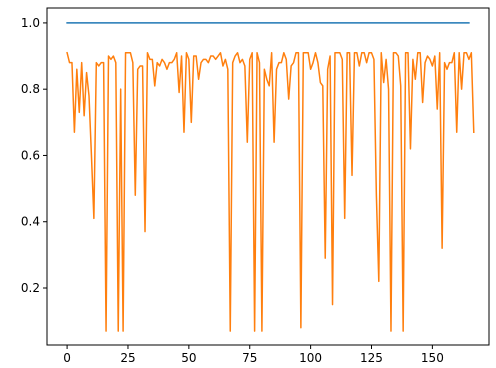 The image size is (496, 368). What do you see at coordinates (30, 89) in the screenshot?
I see `y-tick-label: 0.8` at bounding box center [30, 89].